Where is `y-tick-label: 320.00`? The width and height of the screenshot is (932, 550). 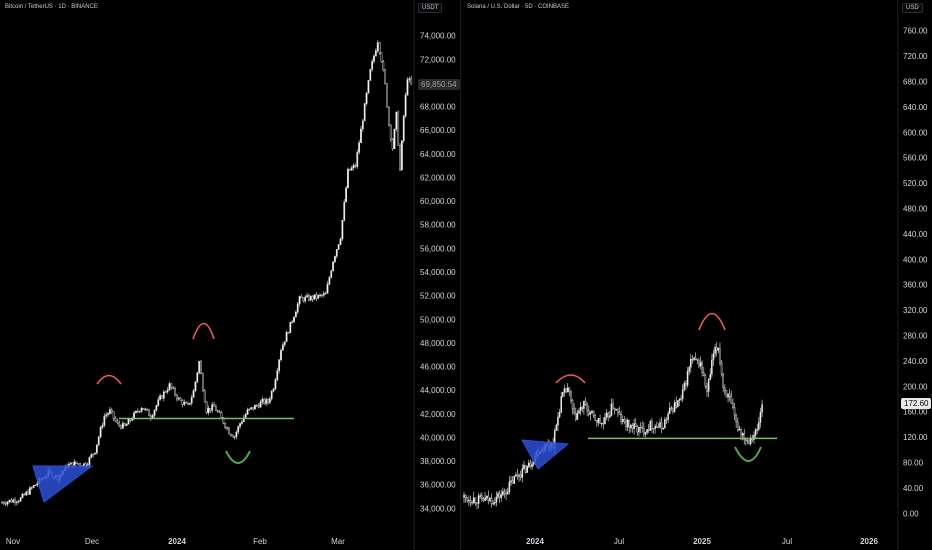 y-tick-label: 320.00 is located at coordinates (915, 310).